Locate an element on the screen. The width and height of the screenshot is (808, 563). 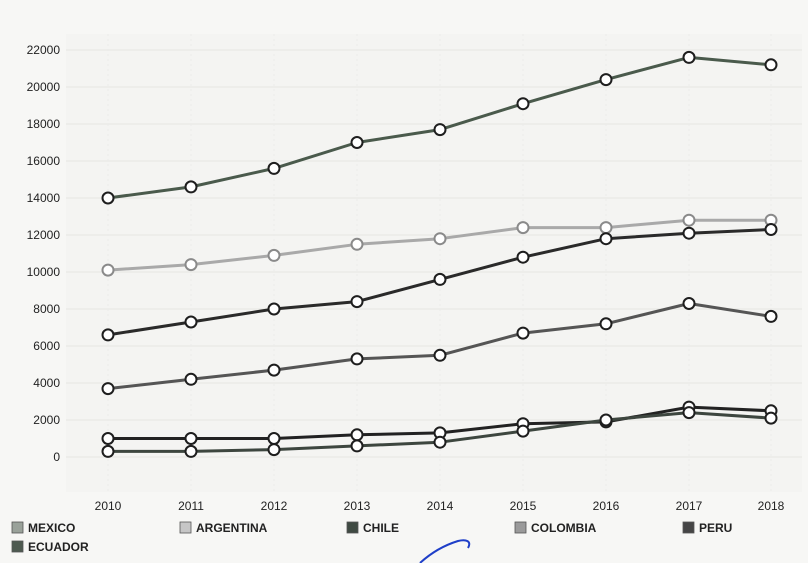
x-axis-tick-labels: 2010 2011 2012 2013 2014 2015 2016 2017 2018 is located at coordinates (440, 506).